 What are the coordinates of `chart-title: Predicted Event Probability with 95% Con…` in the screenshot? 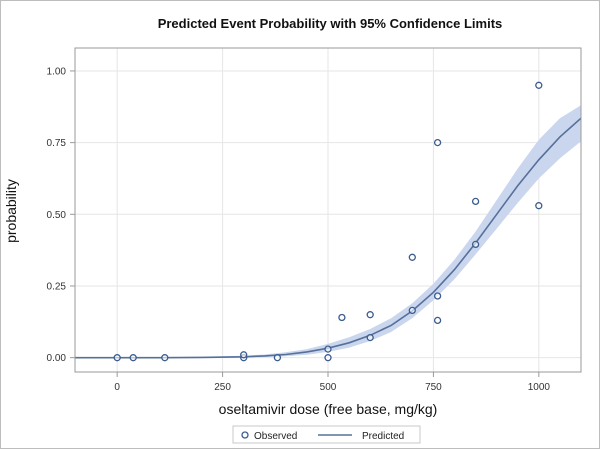 It's located at (330, 23).